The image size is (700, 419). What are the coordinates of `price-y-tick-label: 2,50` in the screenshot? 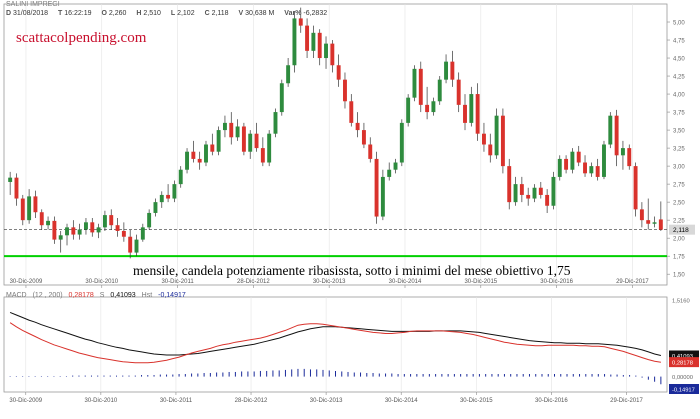 It's located at (679, 204).